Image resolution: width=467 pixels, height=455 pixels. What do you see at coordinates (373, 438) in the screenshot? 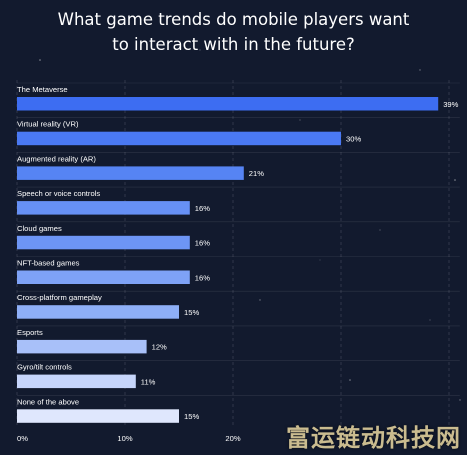
I see `watermark: 富运链动科技网` at bounding box center [373, 438].